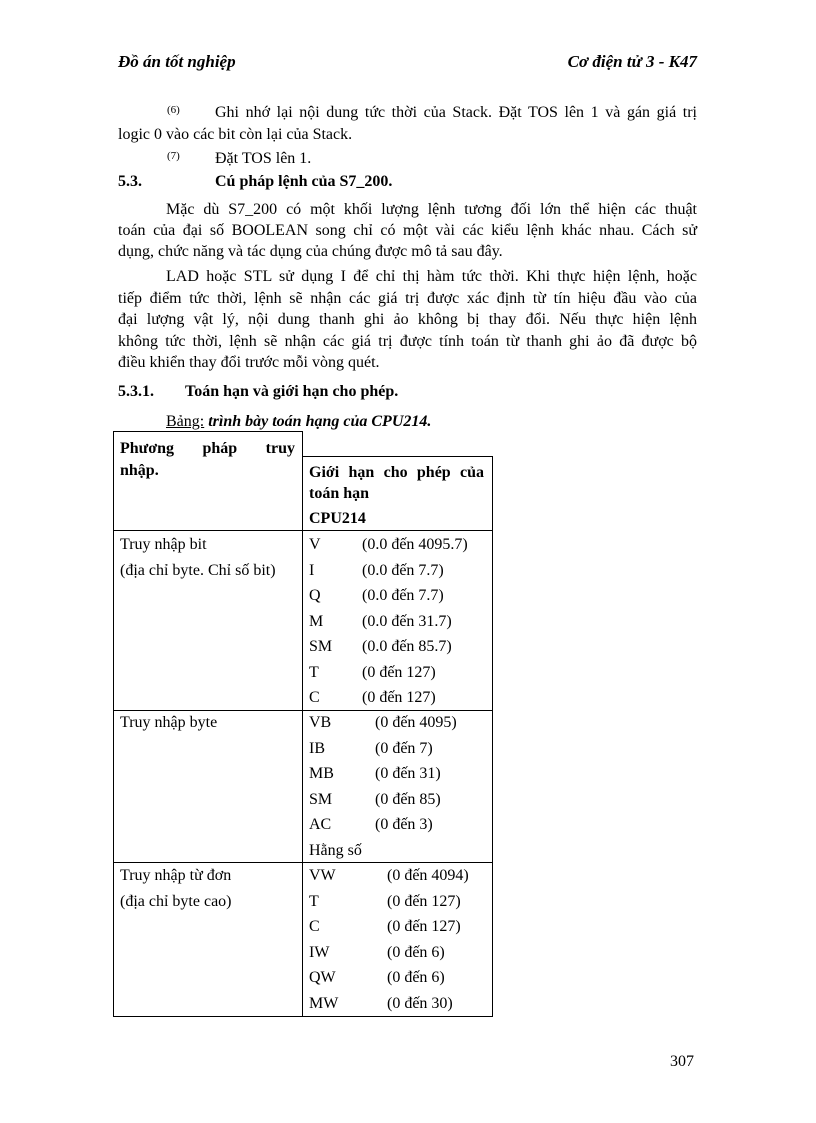 This screenshot has width=816, height=1123. I want to click on operand-range: (0.0 đến 31.7), so click(407, 621).